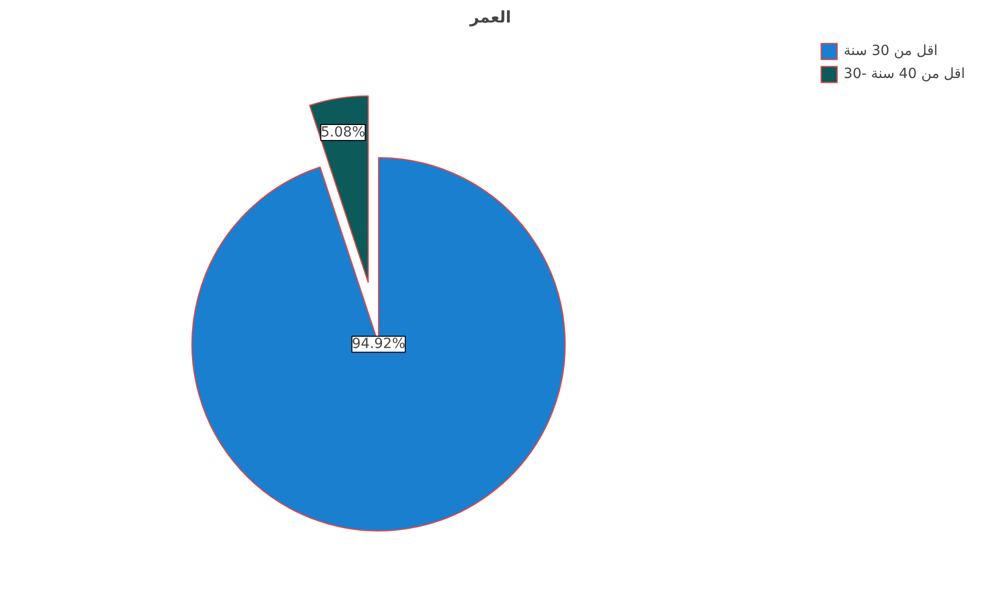 This screenshot has height=594, width=984. Describe the element at coordinates (343, 132) in the screenshot. I see `data-label: 5.08%` at that location.